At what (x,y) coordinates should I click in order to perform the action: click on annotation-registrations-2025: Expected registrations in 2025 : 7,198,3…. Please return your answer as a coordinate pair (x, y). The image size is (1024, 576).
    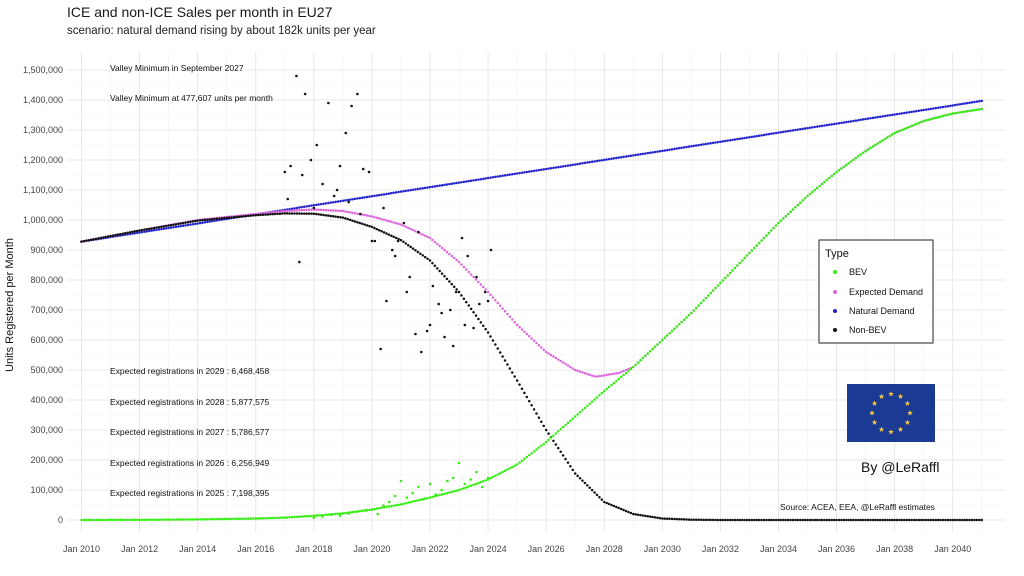
    Looking at the image, I should click on (190, 493).